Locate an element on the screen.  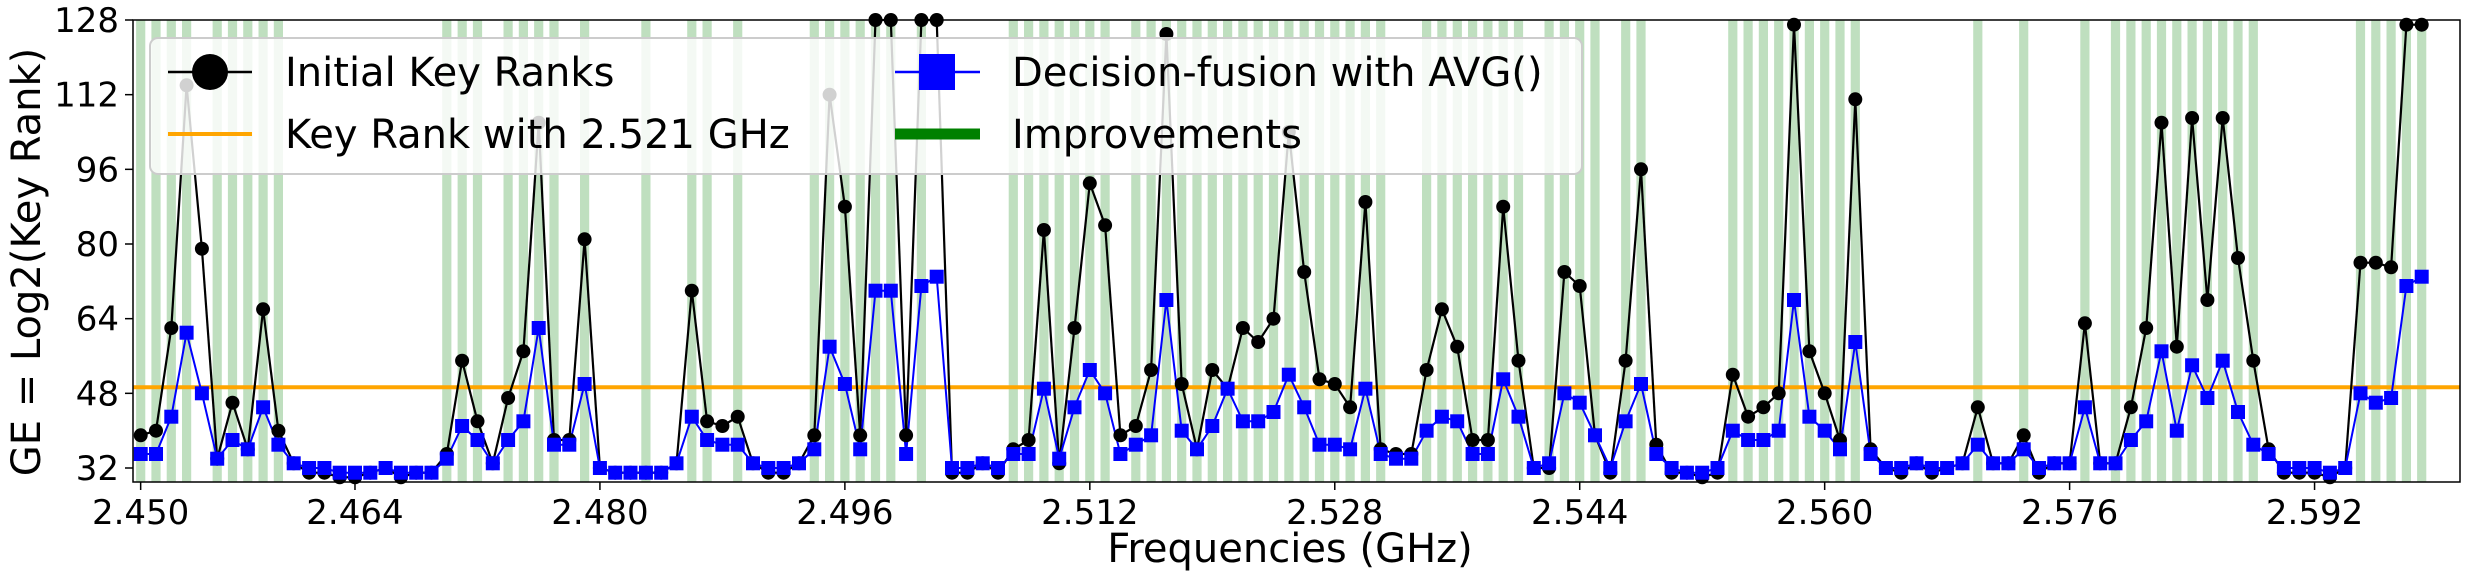
legend-label-fusion: Decision-fusion with AVG() is located at coordinates (1277, 73).